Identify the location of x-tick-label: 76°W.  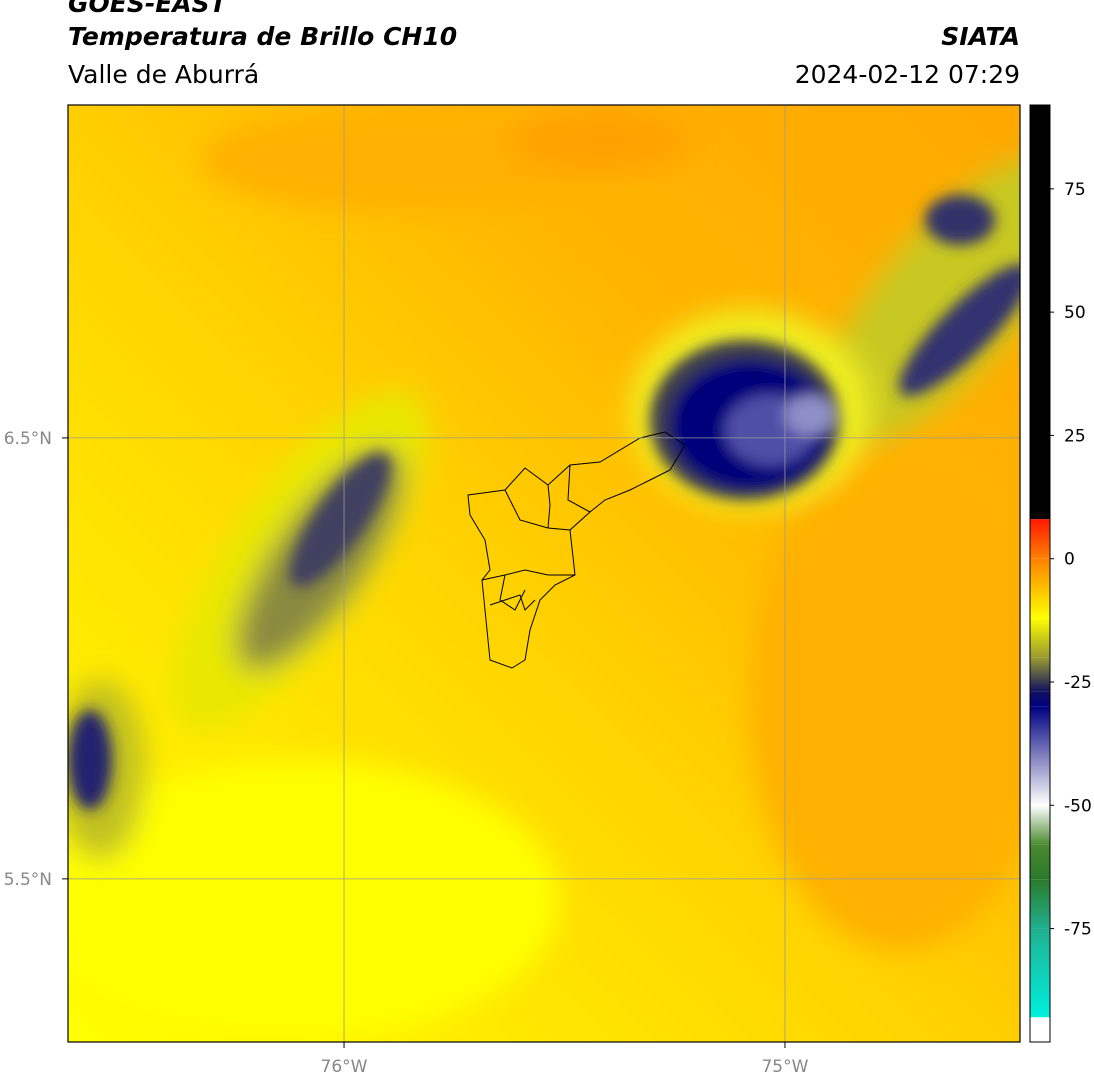
(344, 1067).